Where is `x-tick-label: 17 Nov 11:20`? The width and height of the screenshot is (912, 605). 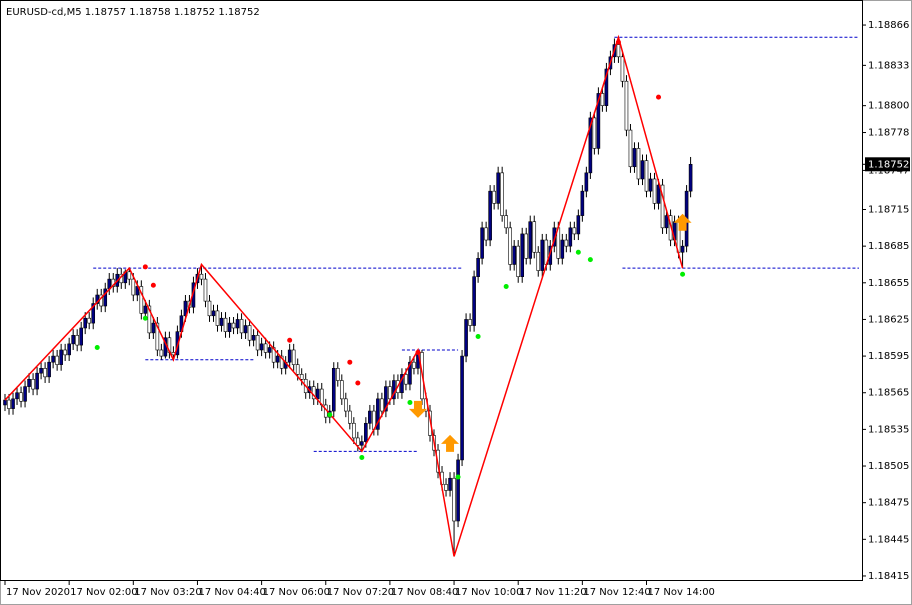
x-tick-label: 17 Nov 11:20 is located at coordinates (552, 592).